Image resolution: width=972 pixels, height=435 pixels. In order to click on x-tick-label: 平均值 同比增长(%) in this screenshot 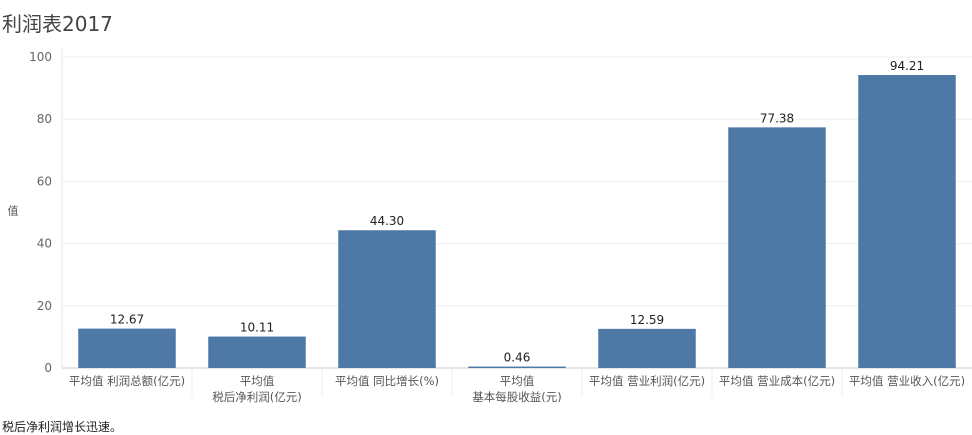, I will do `click(387, 381)`.